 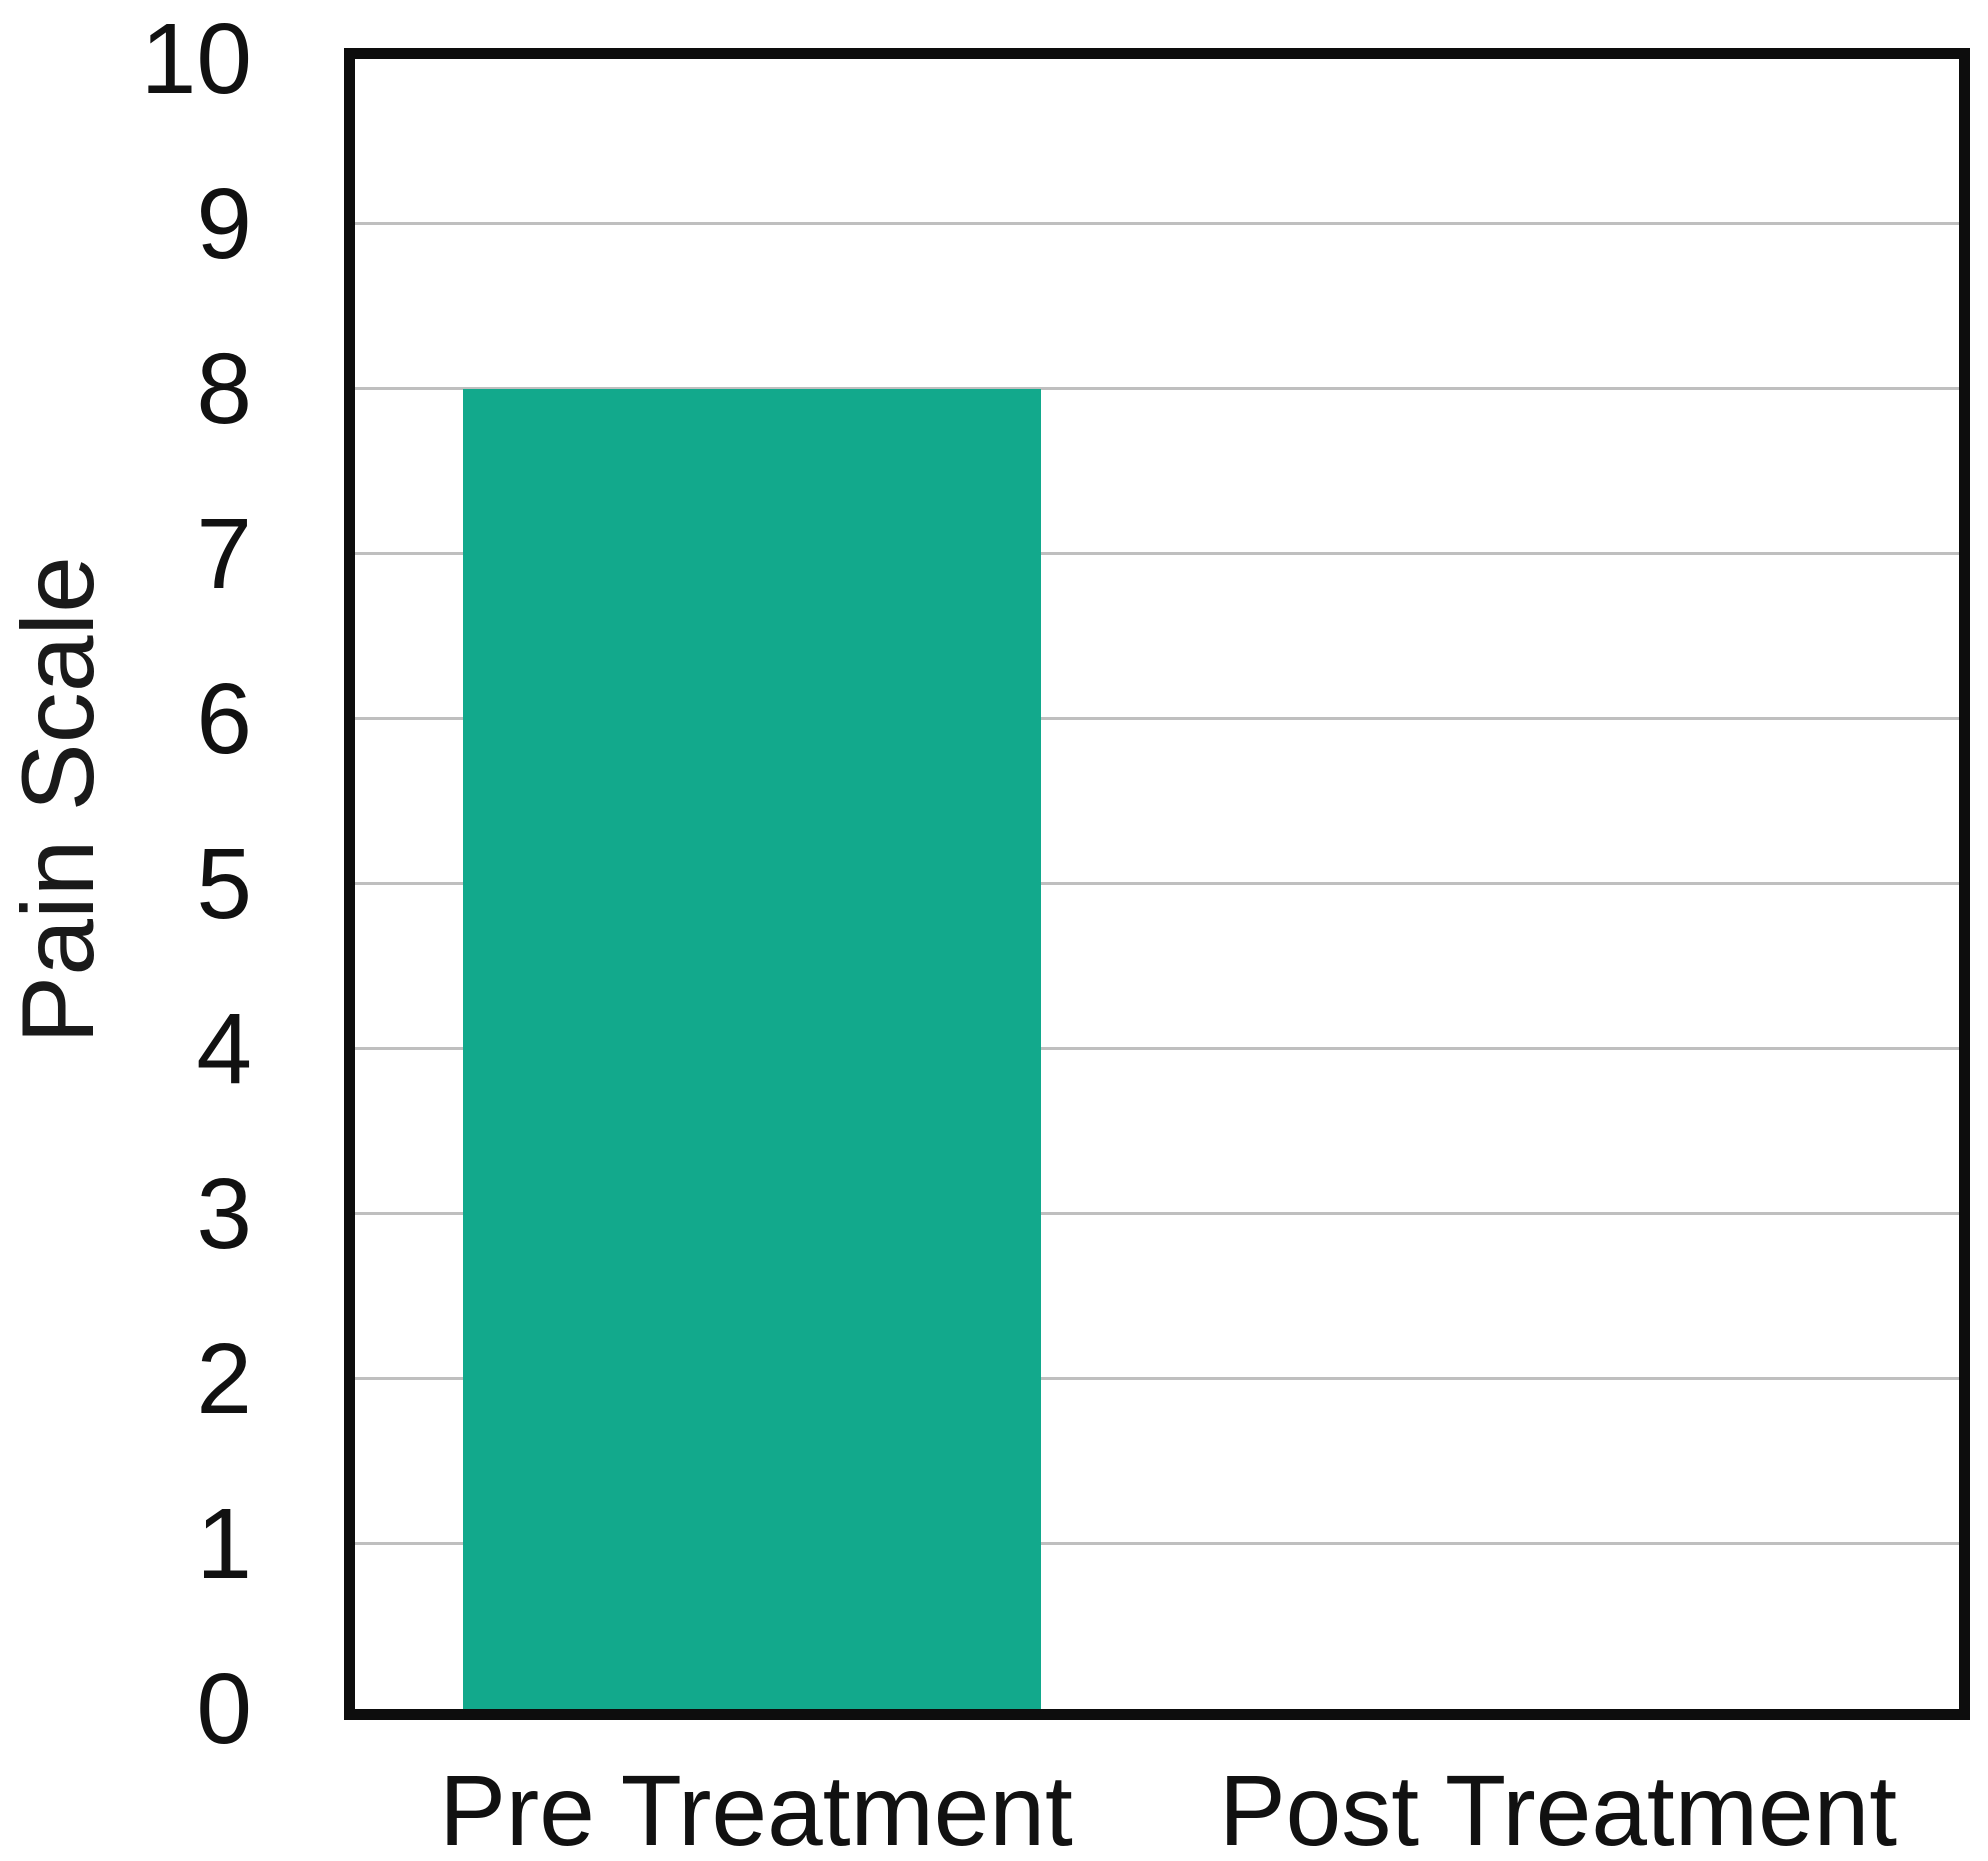 What do you see at coordinates (224, 1049) in the screenshot?
I see `y-tick-label: 4` at bounding box center [224, 1049].